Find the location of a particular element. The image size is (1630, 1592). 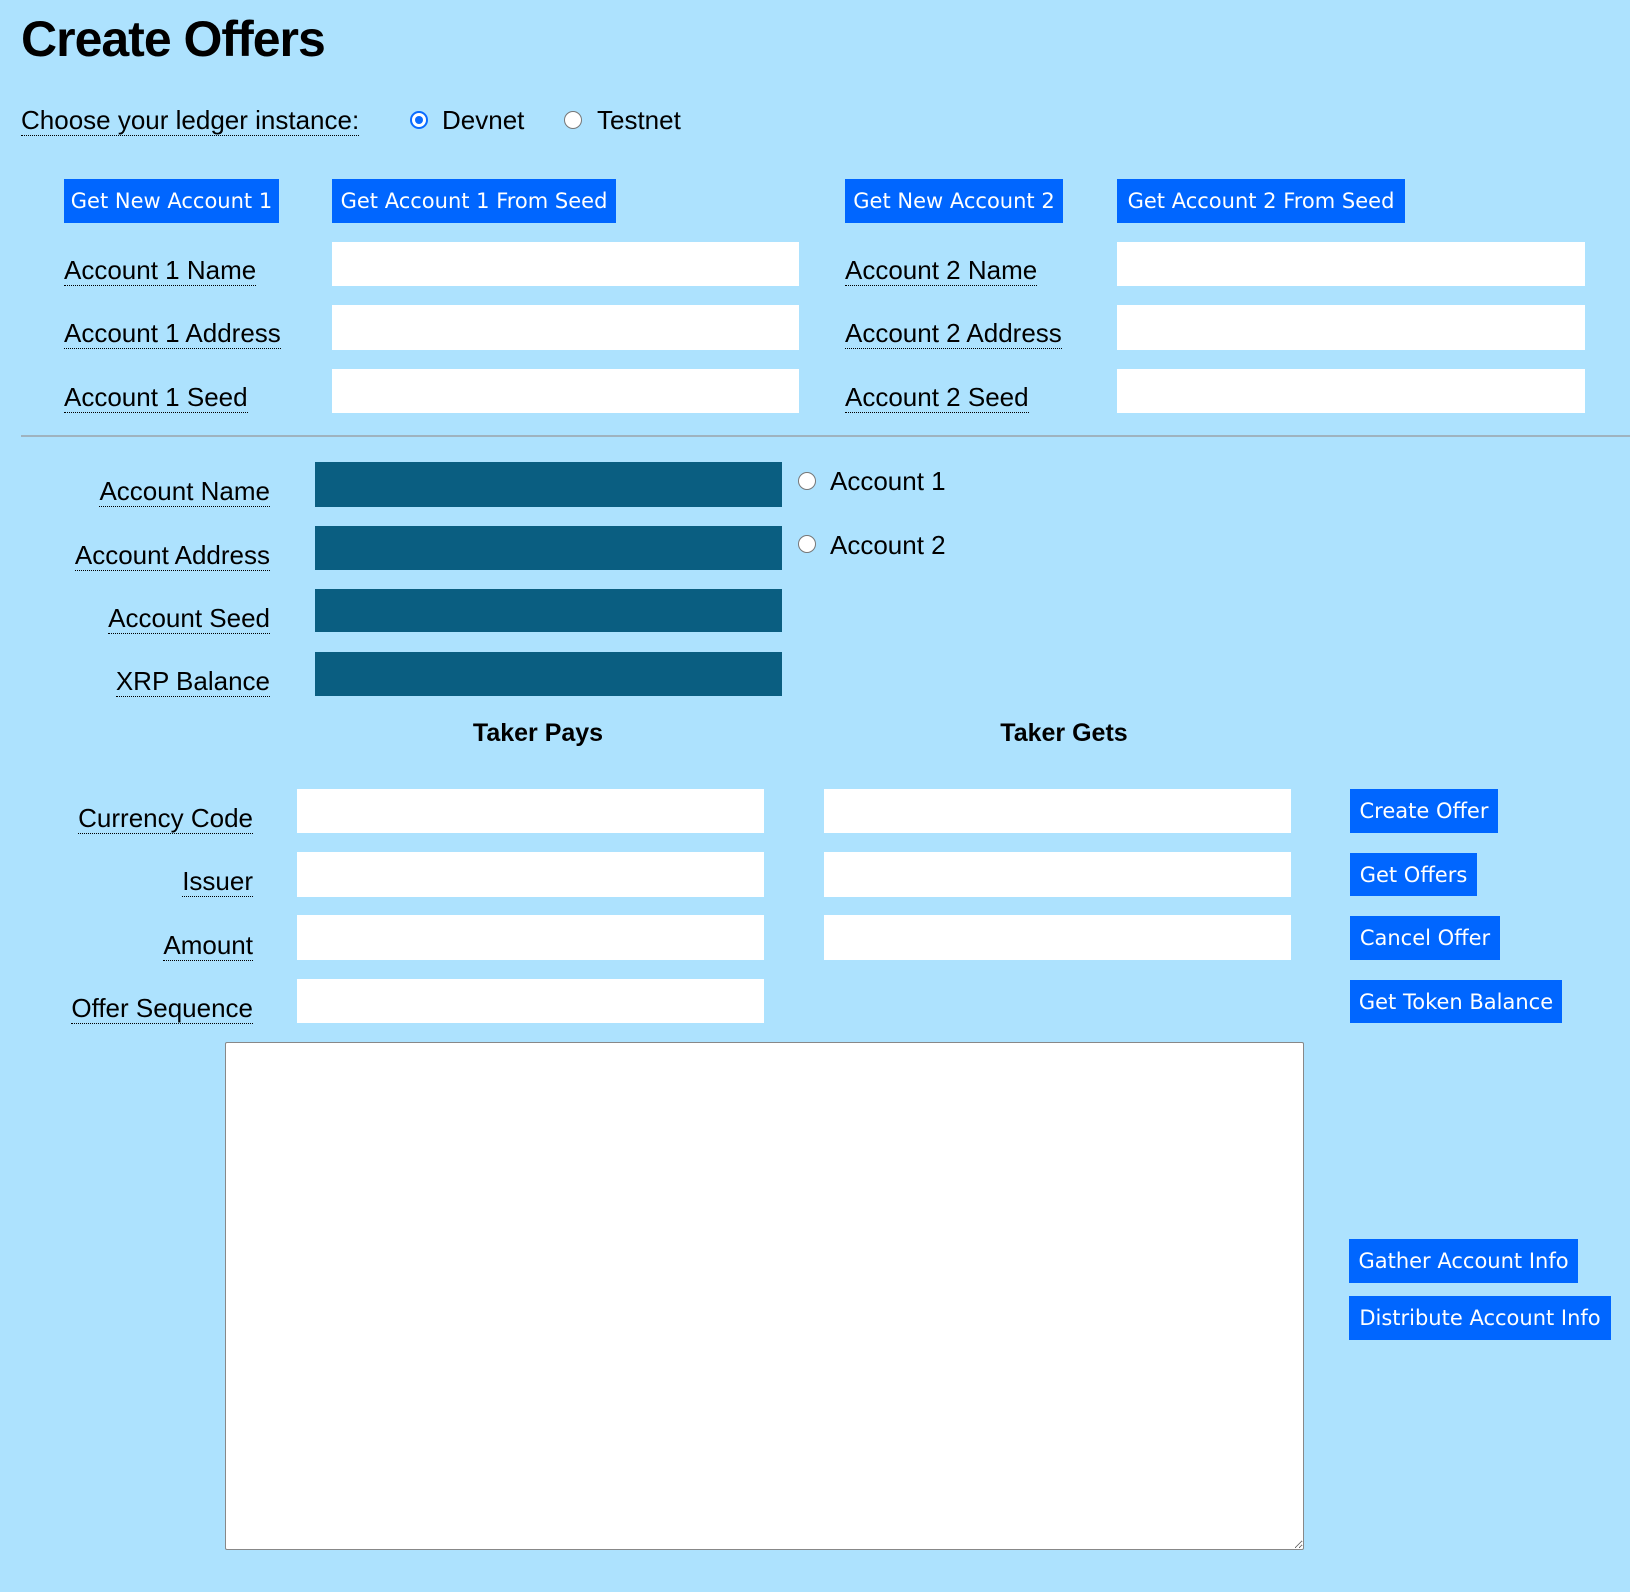

cancel-offer-button: Cancel Offer is located at coordinates (1425, 938).